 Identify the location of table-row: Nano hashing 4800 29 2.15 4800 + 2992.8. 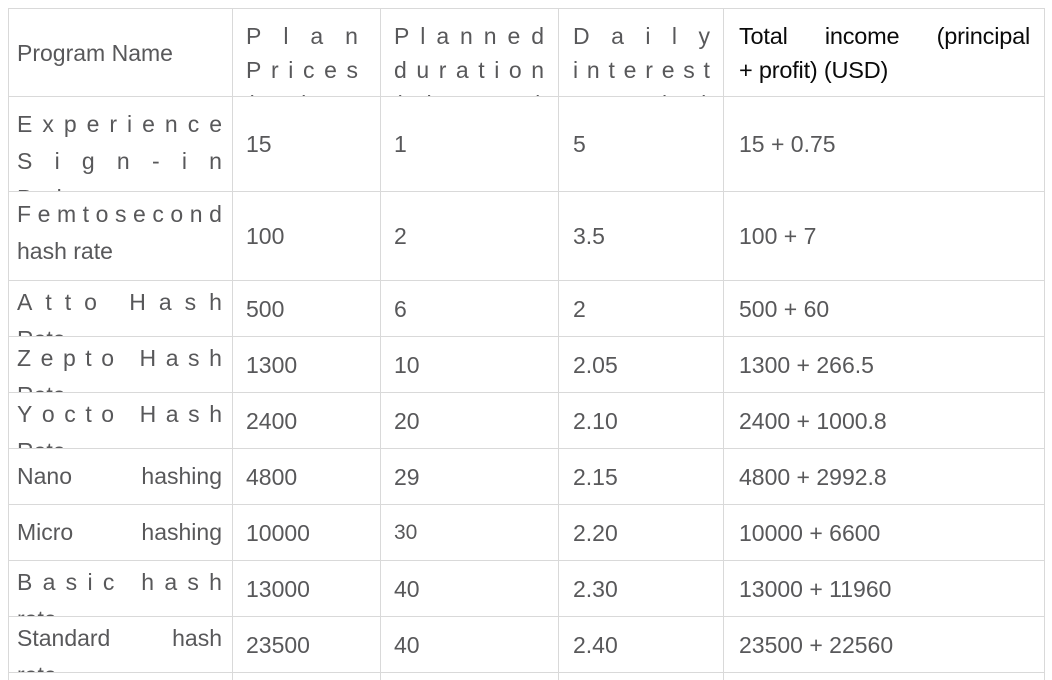
(526, 476).